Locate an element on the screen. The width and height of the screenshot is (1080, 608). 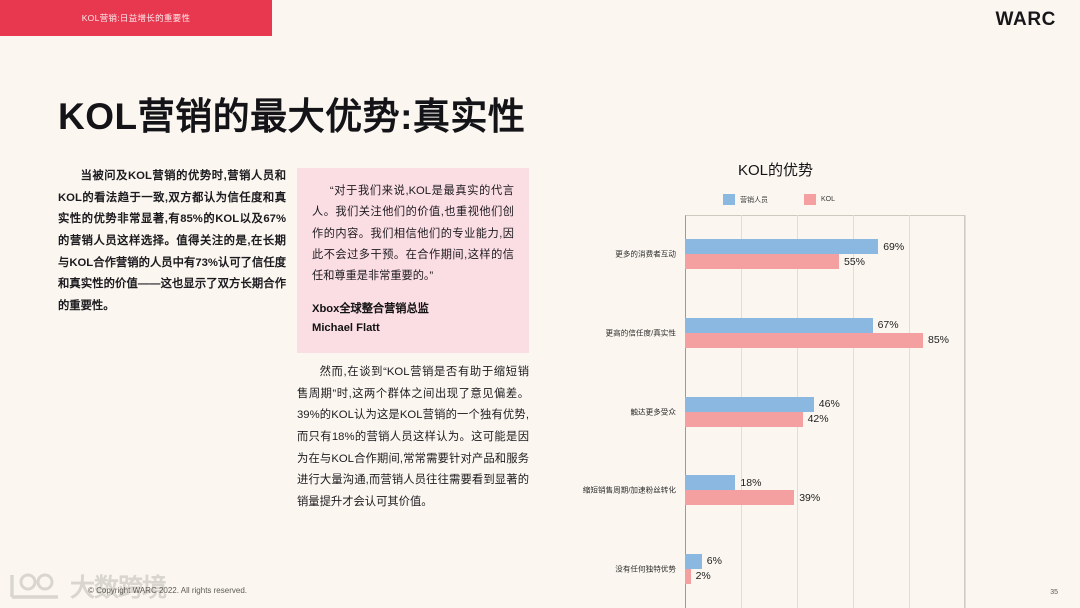
page-number: 35 is located at coordinates (1054, 592).